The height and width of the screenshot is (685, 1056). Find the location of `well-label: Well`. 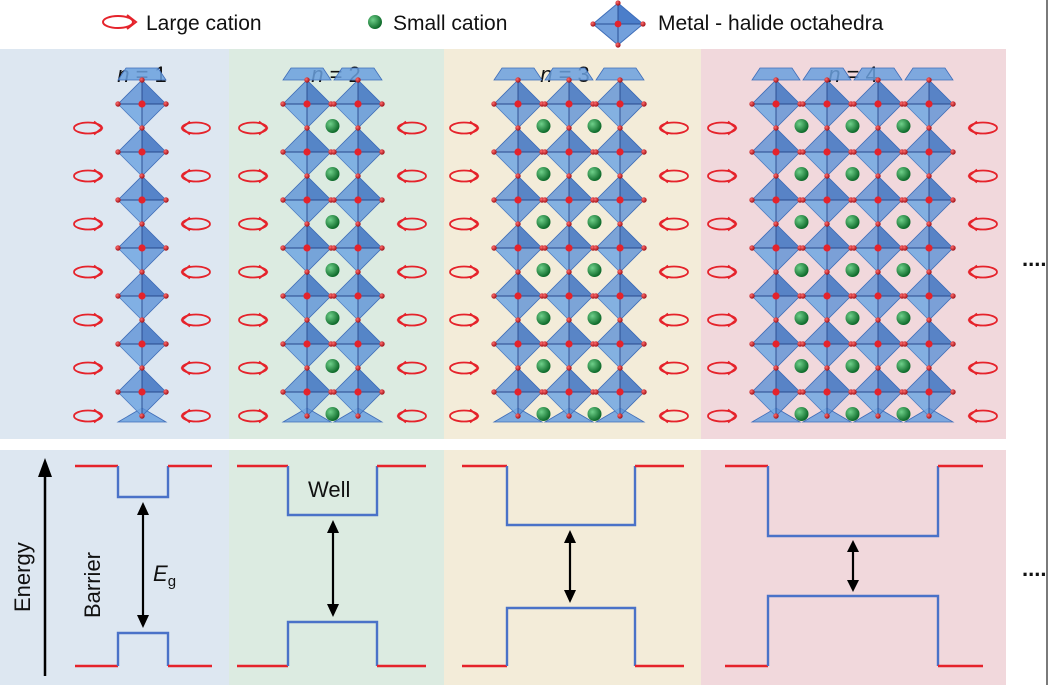

well-label: Well is located at coordinates (329, 489).